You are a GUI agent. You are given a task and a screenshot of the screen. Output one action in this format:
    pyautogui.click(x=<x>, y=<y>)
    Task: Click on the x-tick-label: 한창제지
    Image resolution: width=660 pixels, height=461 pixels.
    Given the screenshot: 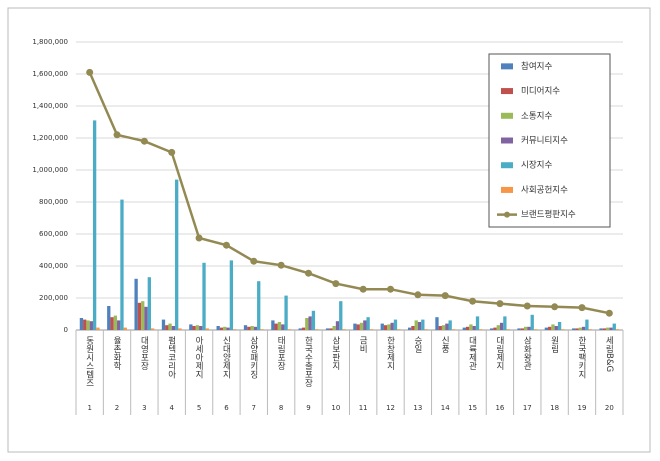 What is the action you would take?
    pyautogui.click(x=390, y=353)
    